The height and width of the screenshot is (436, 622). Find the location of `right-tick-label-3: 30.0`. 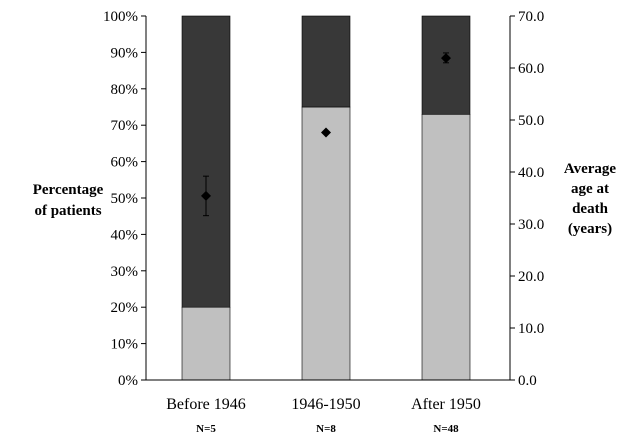

right-tick-label-3: 30.0 is located at coordinates (531, 225).